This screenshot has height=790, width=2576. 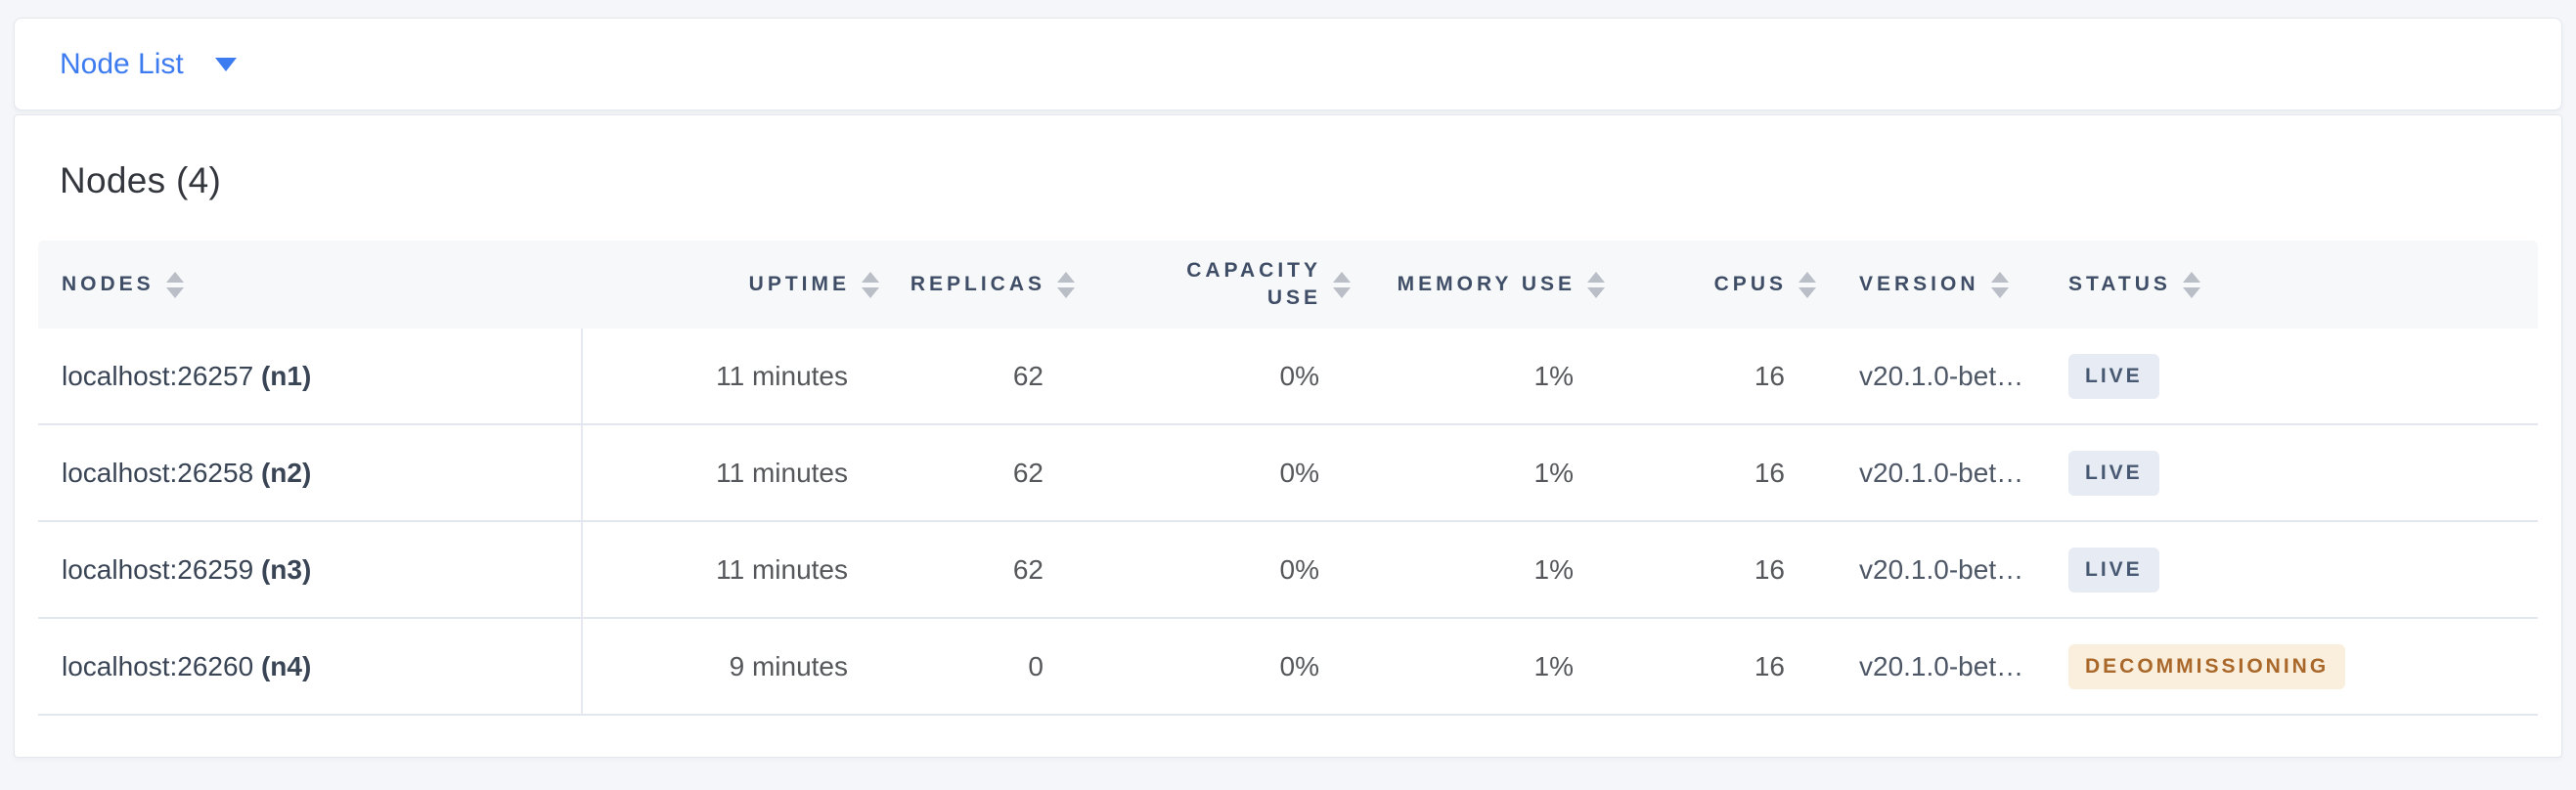 What do you see at coordinates (225, 64) in the screenshot?
I see `caret-down-icon` at bounding box center [225, 64].